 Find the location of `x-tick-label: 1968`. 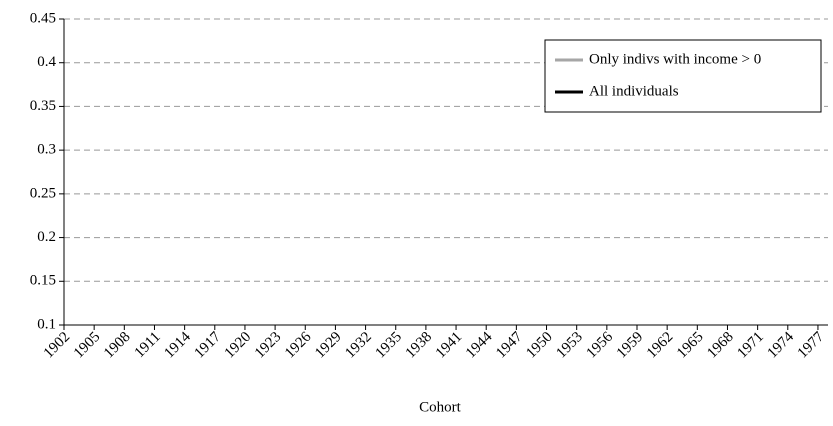

x-tick-label: 1968 is located at coordinates (720, 345).